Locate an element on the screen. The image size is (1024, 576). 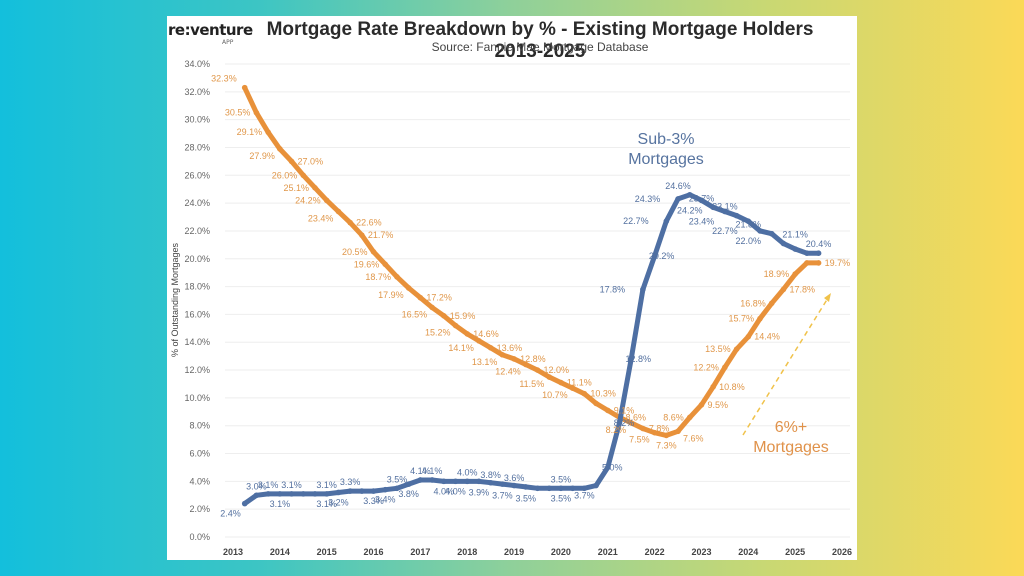
data-label-sub3: 8.2% is located at coordinates (624, 423).